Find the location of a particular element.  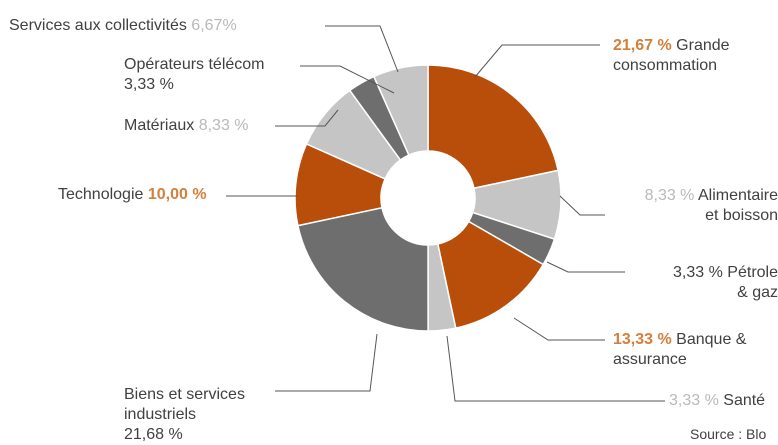

leader-line-materiaux is located at coordinates (307, 118).